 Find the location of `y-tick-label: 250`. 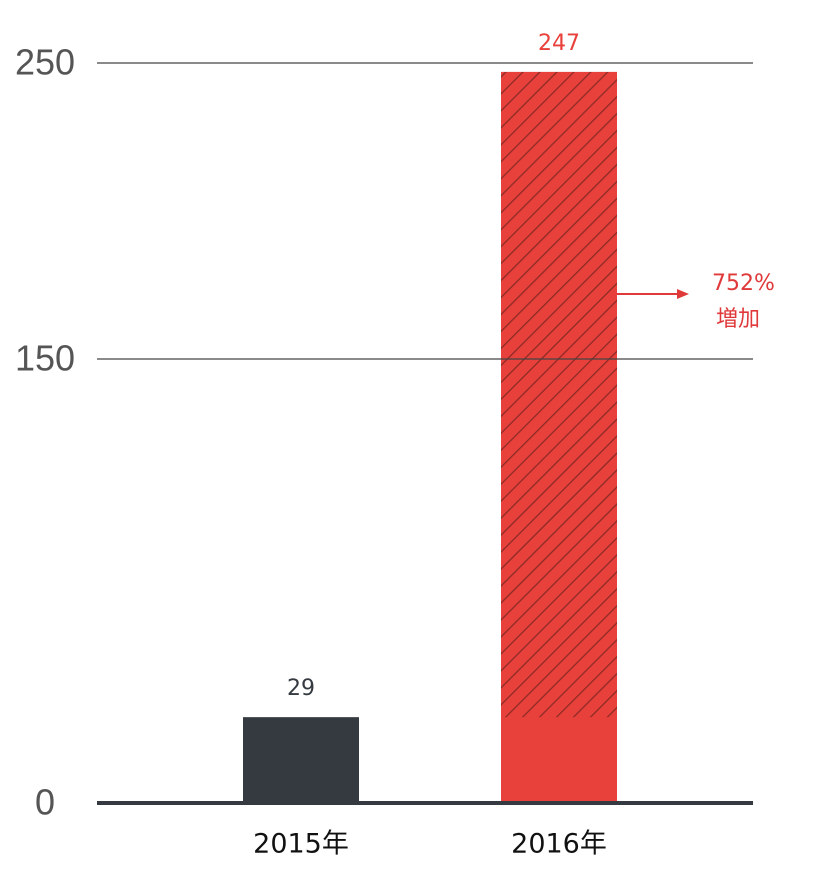

y-tick-label: 250 is located at coordinates (45, 62).